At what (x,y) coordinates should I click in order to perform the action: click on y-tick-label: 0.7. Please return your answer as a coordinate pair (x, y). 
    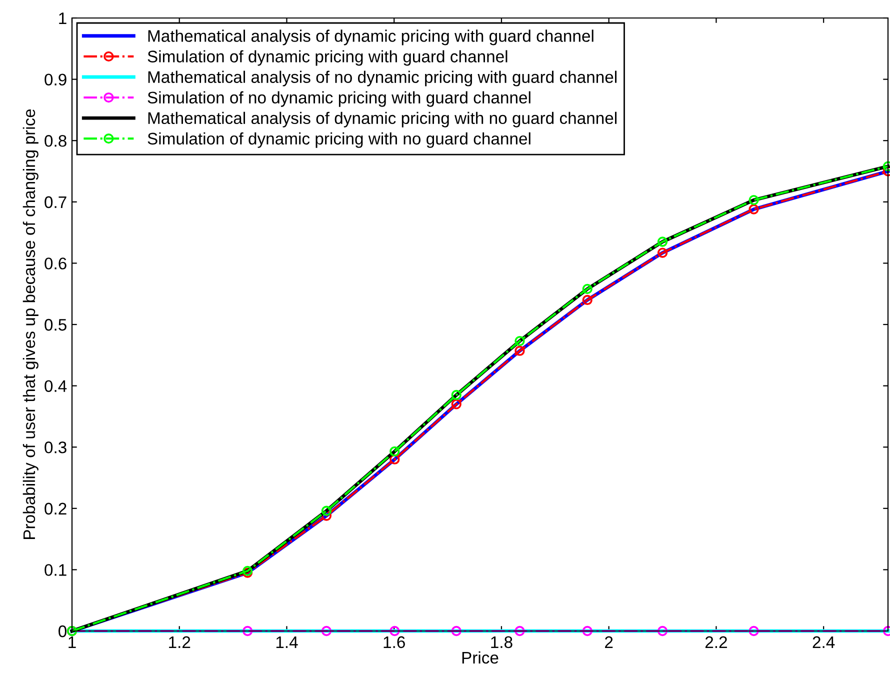
    Looking at the image, I should click on (55, 202).